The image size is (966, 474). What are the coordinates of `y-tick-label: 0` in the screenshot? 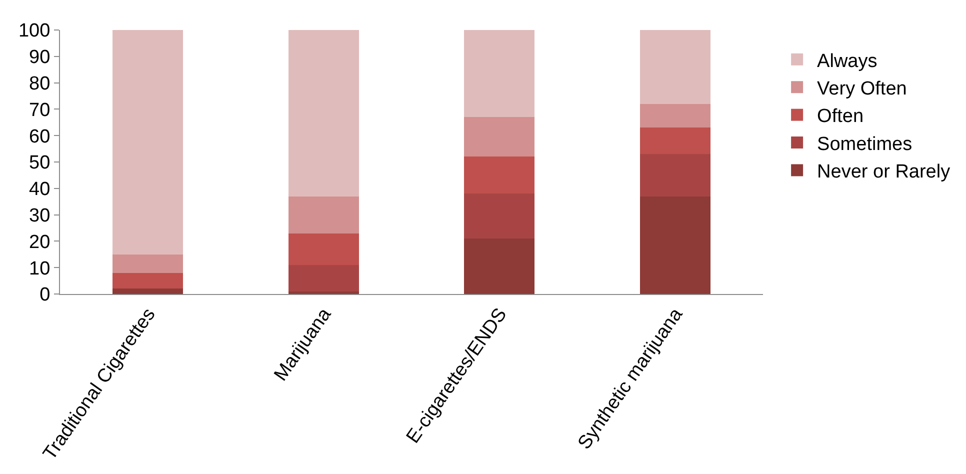 It's located at (45, 295).